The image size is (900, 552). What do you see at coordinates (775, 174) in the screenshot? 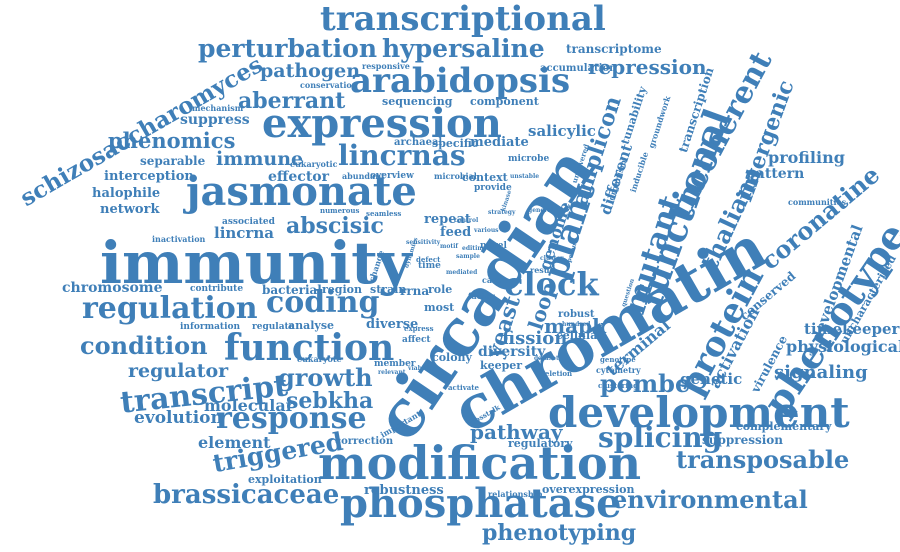
I see `word-pattern: pattern` at bounding box center [775, 174].